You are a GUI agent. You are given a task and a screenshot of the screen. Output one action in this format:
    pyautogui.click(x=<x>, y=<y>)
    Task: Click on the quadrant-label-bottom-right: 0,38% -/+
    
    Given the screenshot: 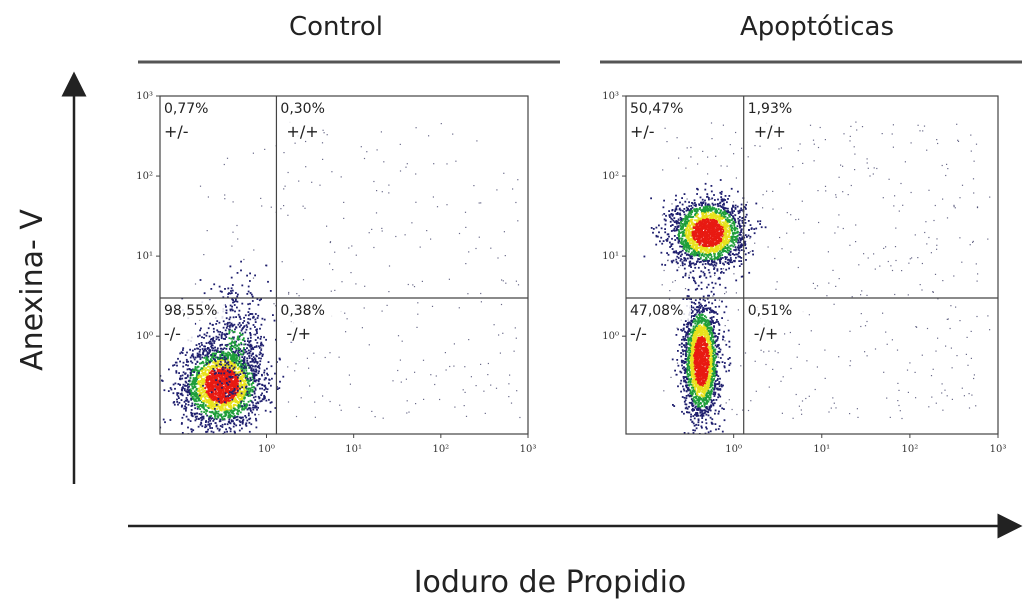 What is the action you would take?
    pyautogui.click(x=309, y=321)
    